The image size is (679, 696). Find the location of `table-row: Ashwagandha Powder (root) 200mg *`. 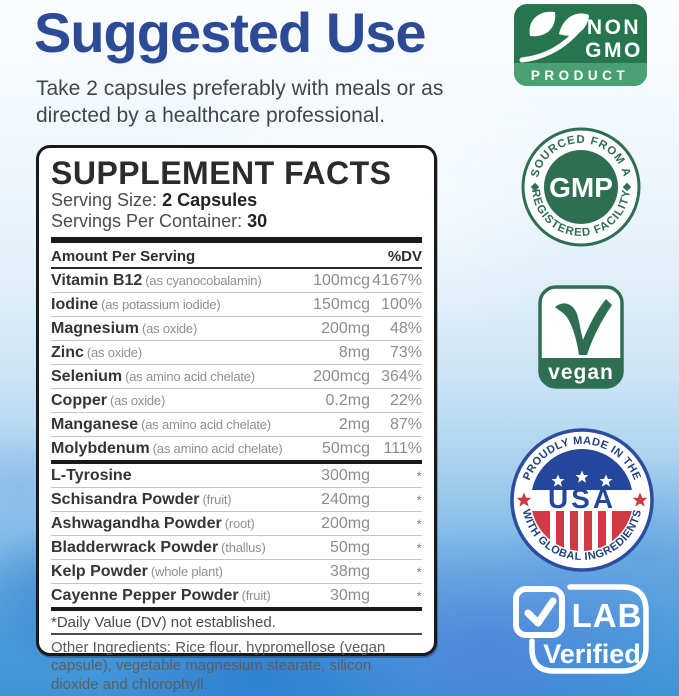

table-row: Ashwagandha Powder (root) 200mg * is located at coordinates (236, 523).